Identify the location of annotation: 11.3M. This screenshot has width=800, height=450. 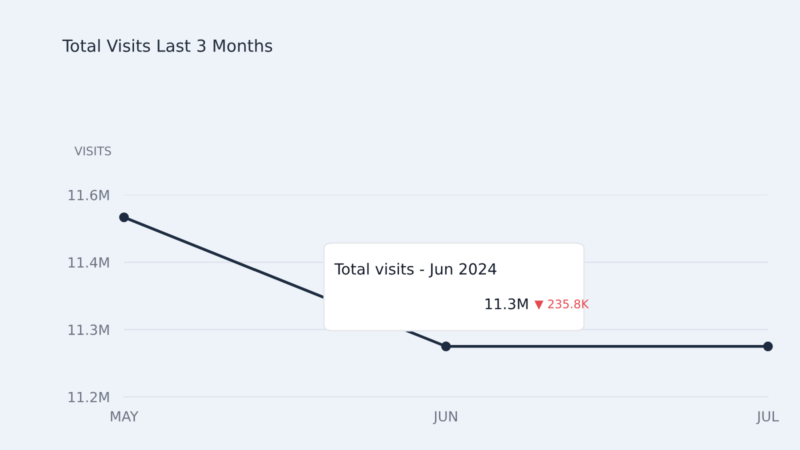
(507, 304).